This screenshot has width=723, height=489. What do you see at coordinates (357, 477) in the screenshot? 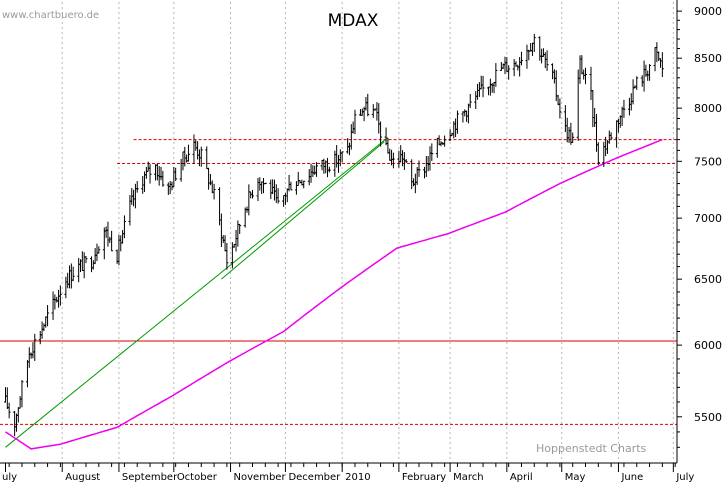
I see `x-tick-label: 2010` at bounding box center [357, 477].